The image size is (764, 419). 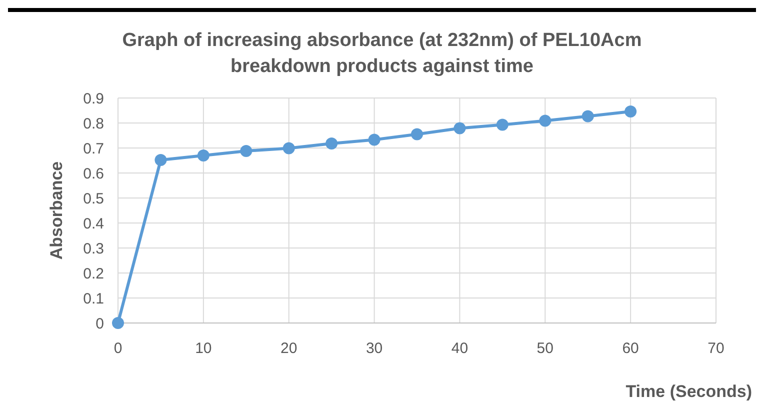 I want to click on x-tick-label: 10, so click(x=203, y=348).